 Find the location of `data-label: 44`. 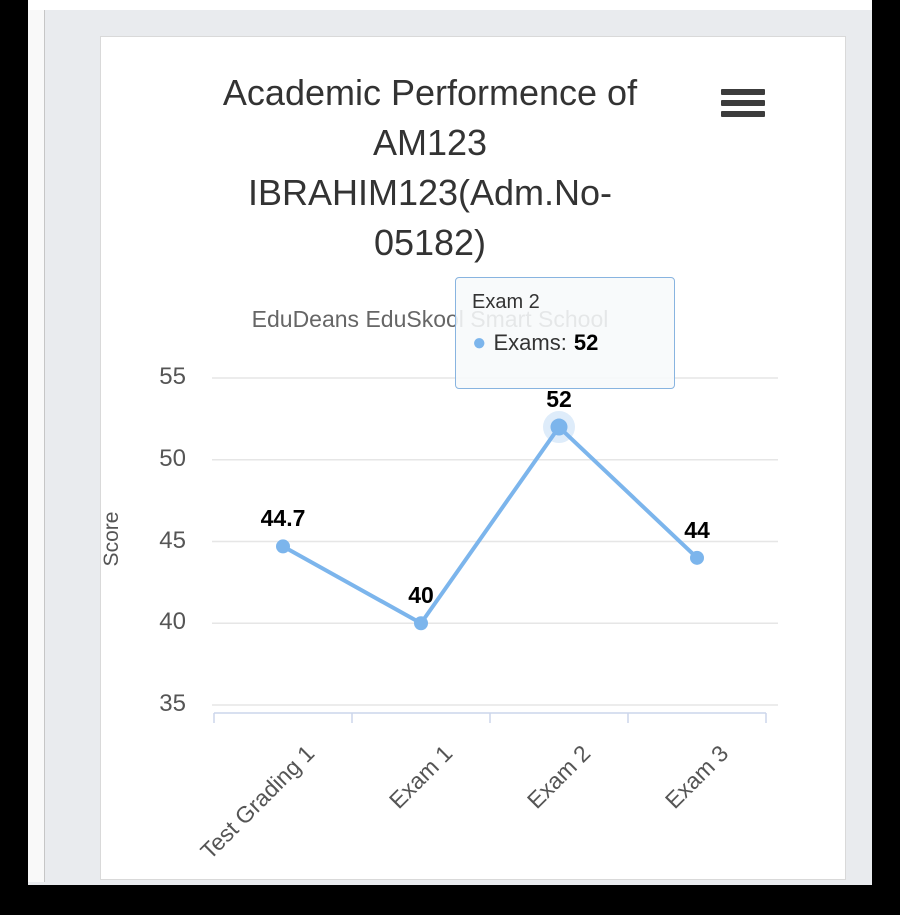

data-label: 44 is located at coordinates (697, 529).